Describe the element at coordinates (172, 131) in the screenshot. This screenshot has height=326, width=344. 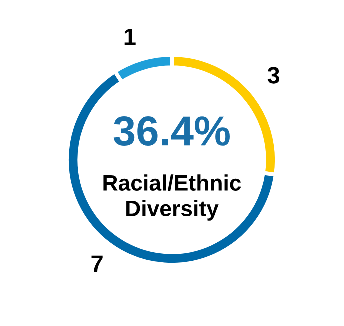
I see `text: 36.4%` at that location.